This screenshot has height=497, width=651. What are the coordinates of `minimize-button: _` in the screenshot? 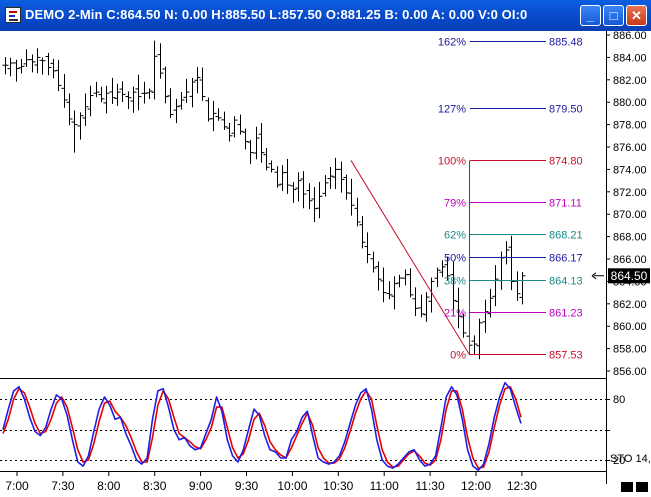 It's located at (590, 15).